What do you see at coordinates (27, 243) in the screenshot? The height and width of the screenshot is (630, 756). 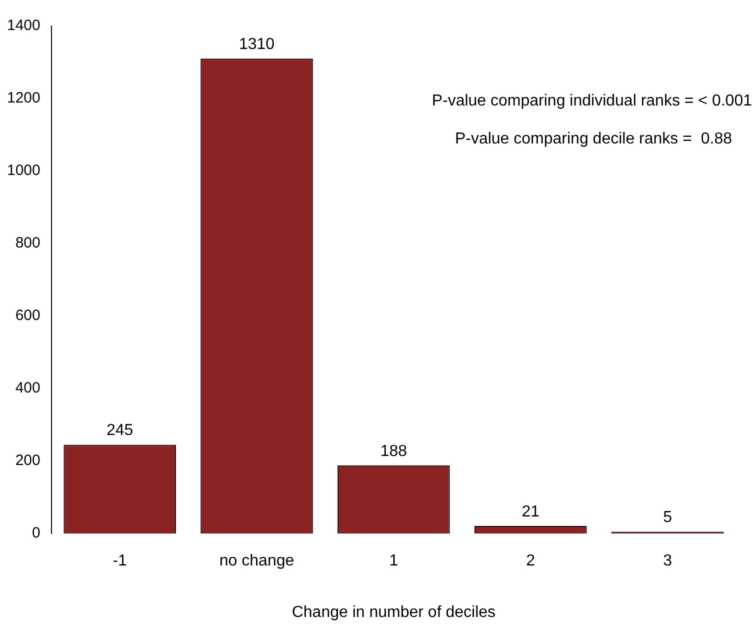 I see `y-tick-label: 800` at bounding box center [27, 243].